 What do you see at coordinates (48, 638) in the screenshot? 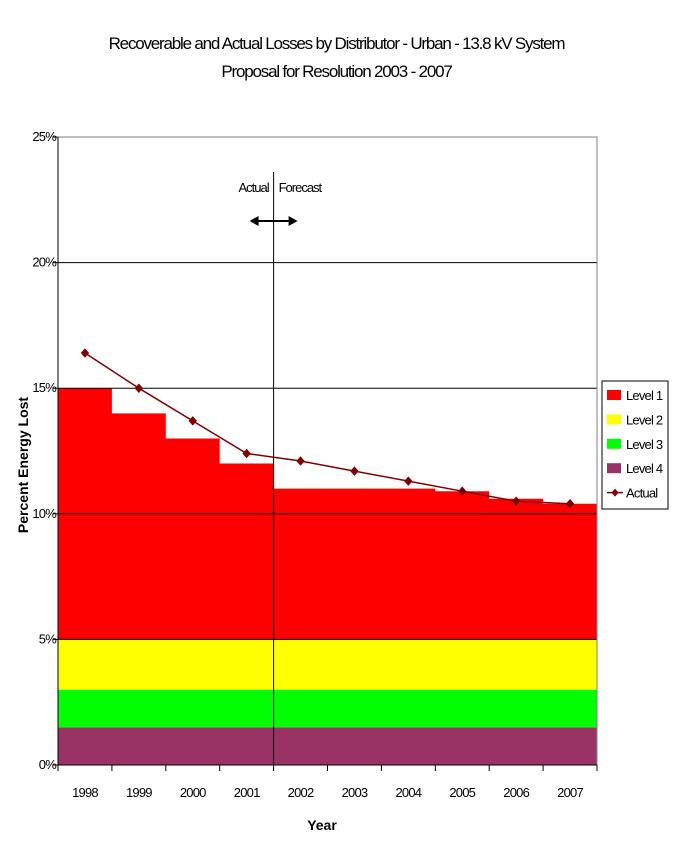
I see `y-tick-label: 5%` at bounding box center [48, 638].